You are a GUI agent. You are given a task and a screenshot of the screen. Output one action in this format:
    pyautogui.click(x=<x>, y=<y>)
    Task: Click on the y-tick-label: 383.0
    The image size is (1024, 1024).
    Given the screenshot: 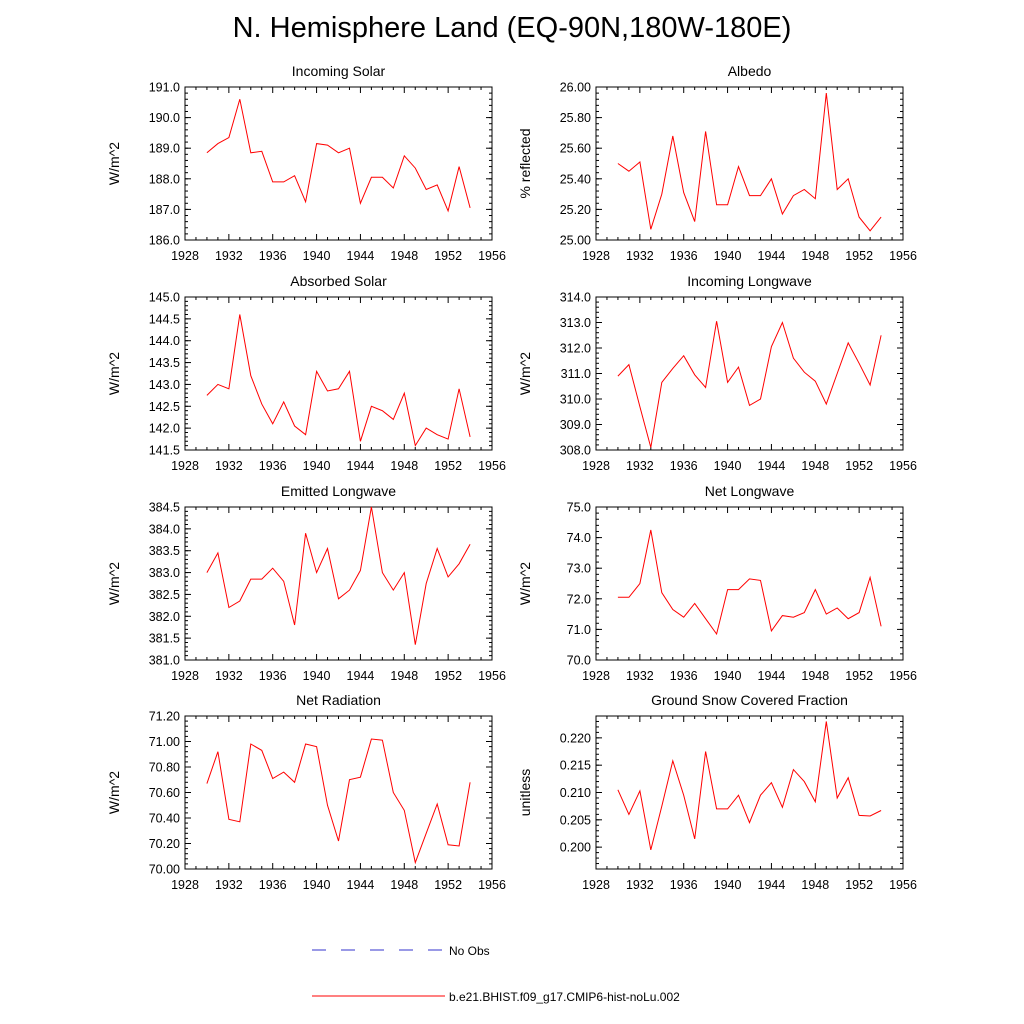 What is the action you would take?
    pyautogui.click(x=164, y=573)
    